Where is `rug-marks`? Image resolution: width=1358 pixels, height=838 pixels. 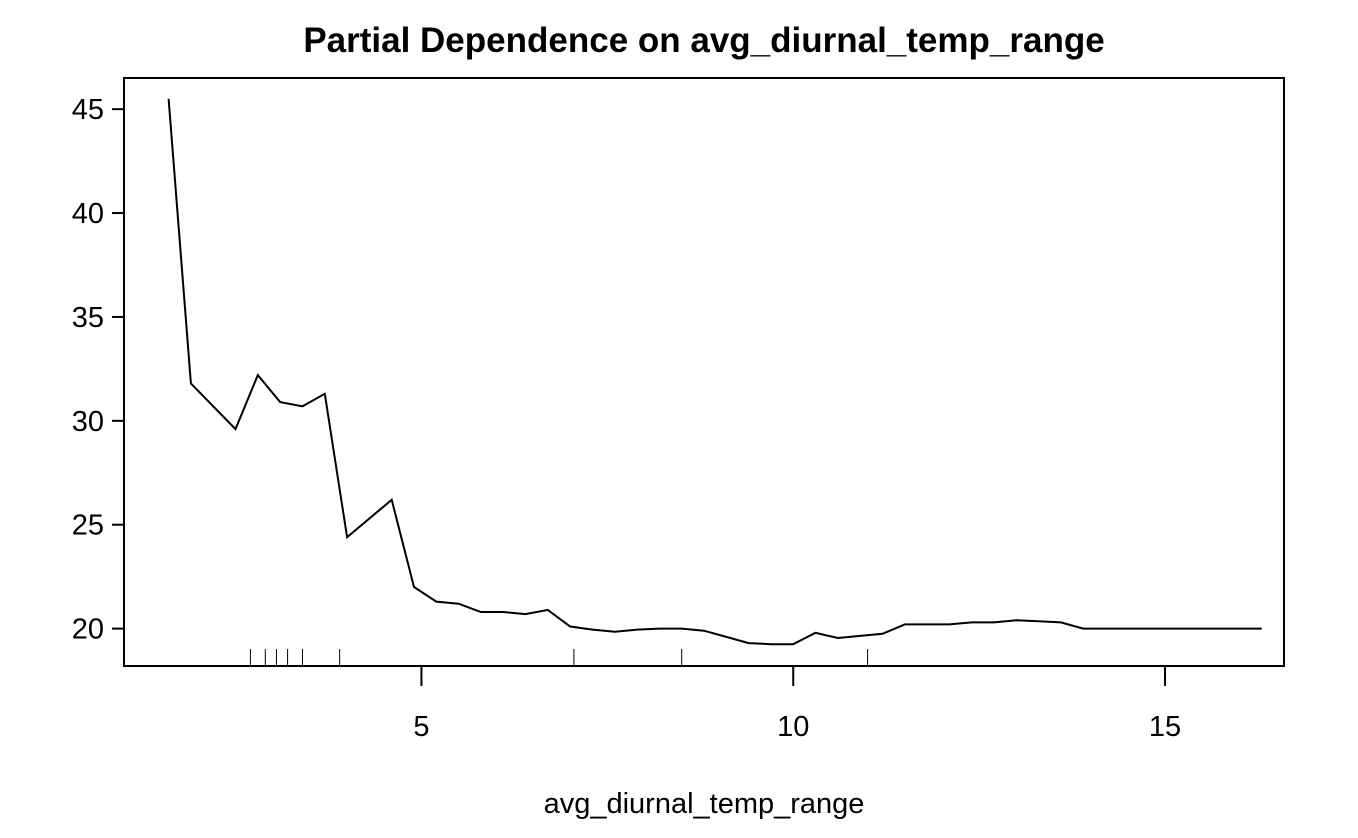
rug-marks is located at coordinates (559, 657).